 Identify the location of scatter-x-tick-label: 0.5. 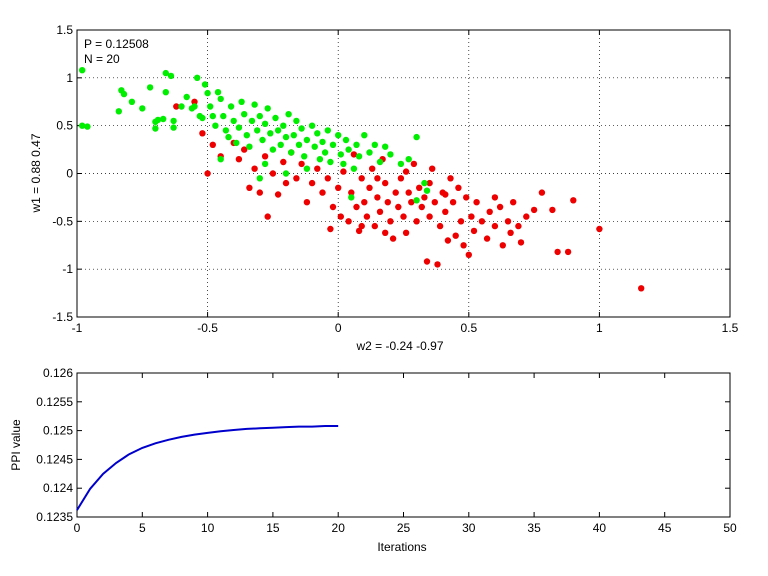
(468, 328).